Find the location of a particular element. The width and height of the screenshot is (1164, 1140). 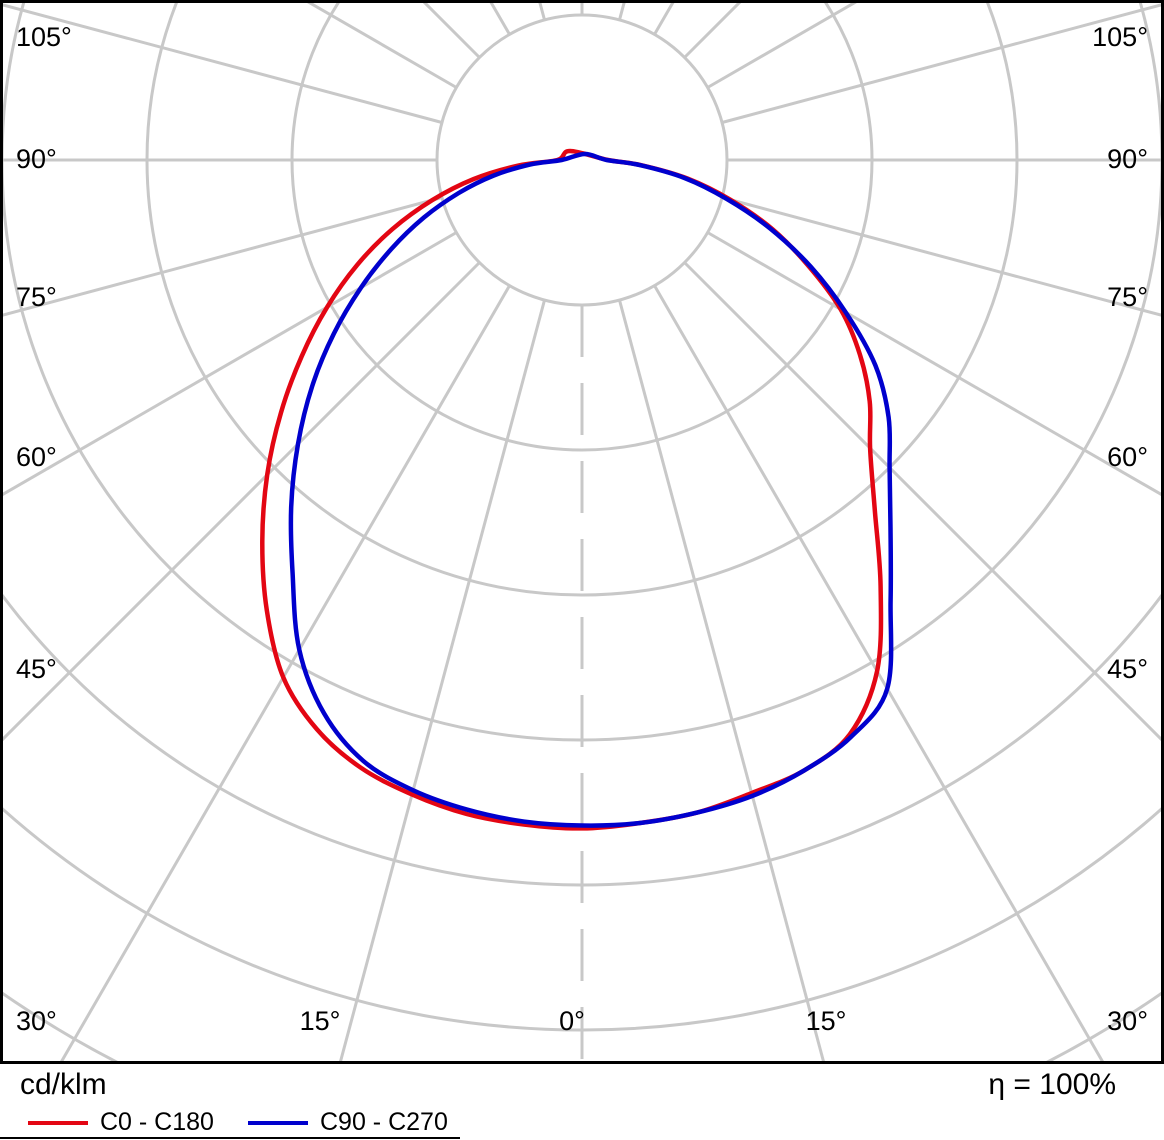

angle-label-left: 45° is located at coordinates (36, 669).